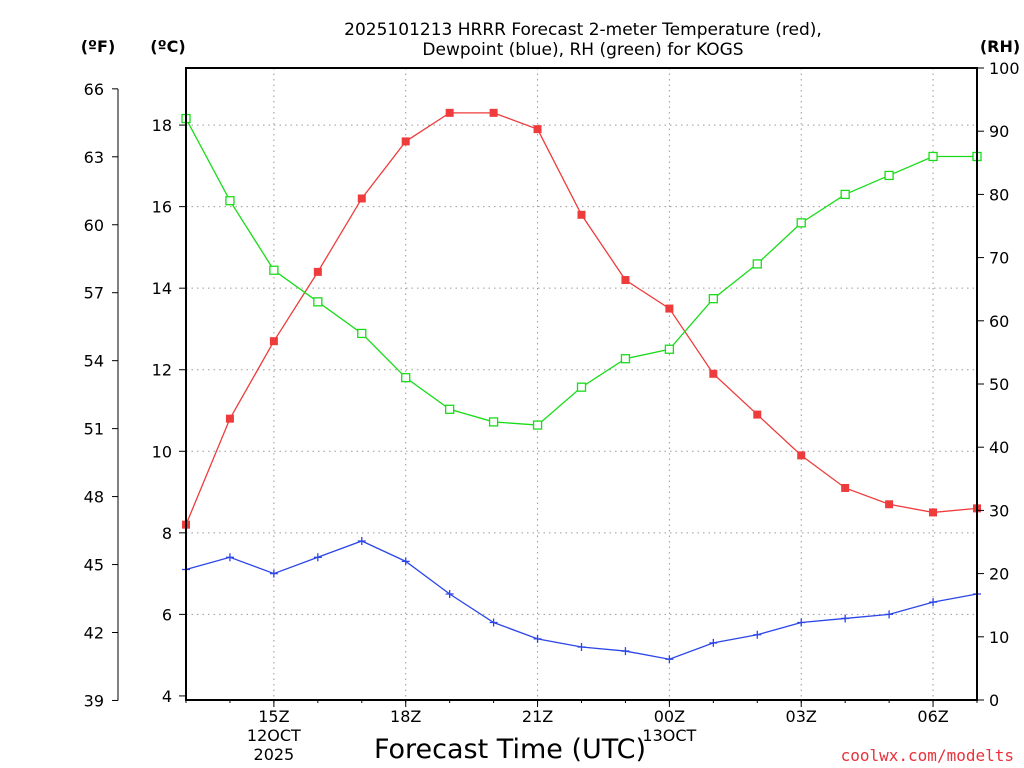  I want to click on rh-tick-label: 40, so click(999, 447).